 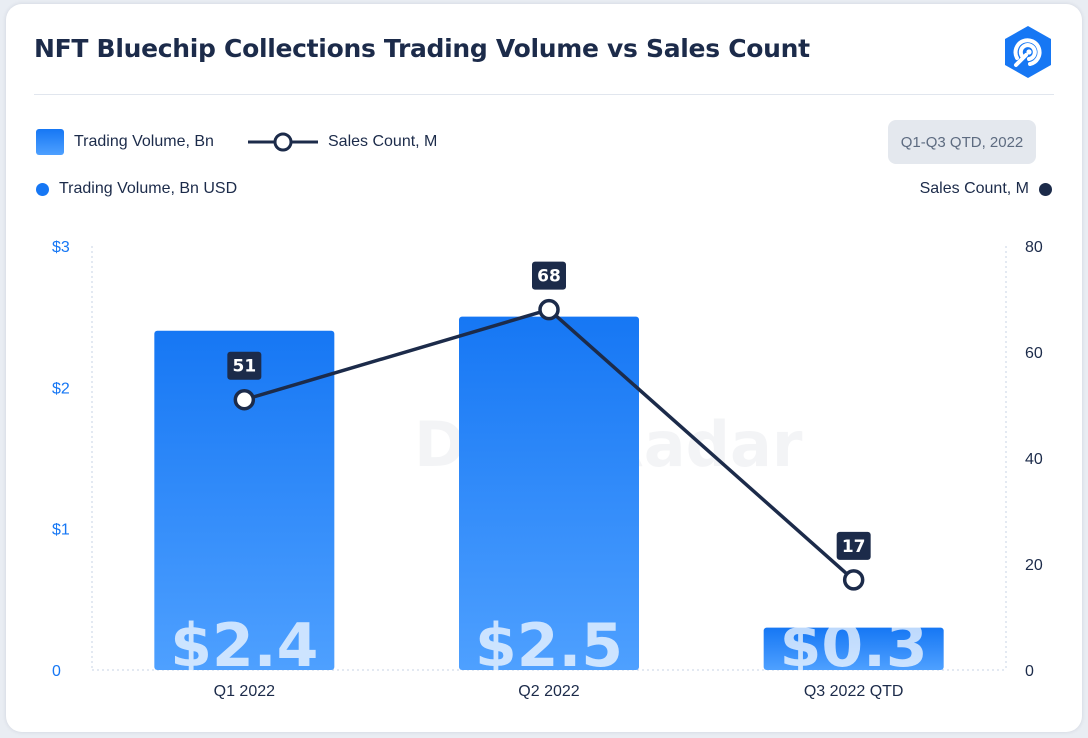 What do you see at coordinates (1045, 189) in the screenshot?
I see `right-axis-dot-icon` at bounding box center [1045, 189].